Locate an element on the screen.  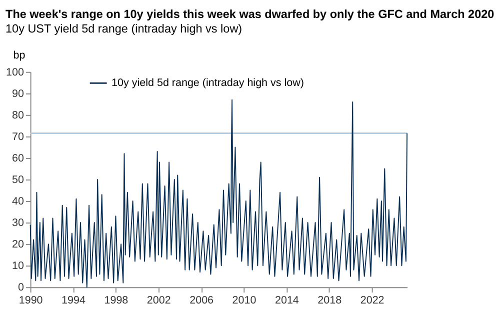
x-tick-label: 2002 is located at coordinates (158, 300).